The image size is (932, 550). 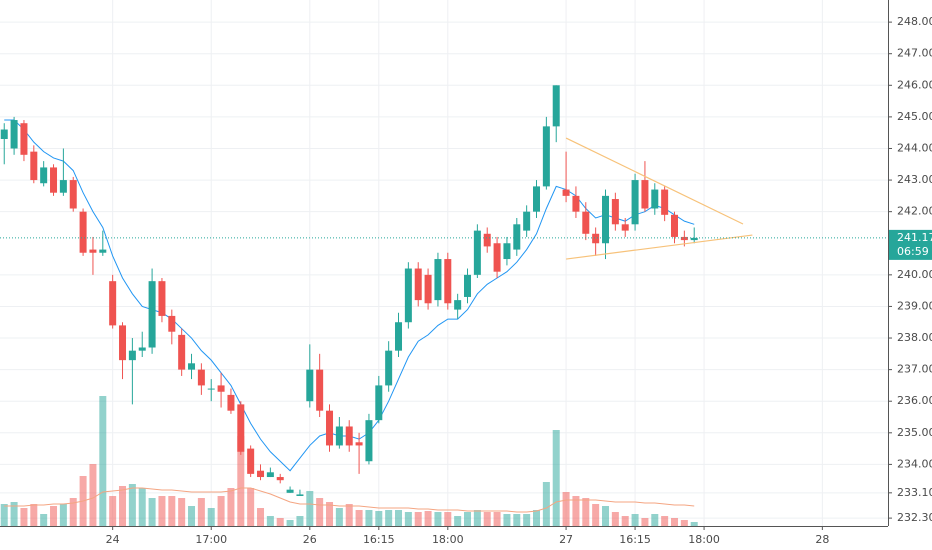 What do you see at coordinates (635, 539) in the screenshot?
I see `x-tick-label: 16:15` at bounding box center [635, 539].